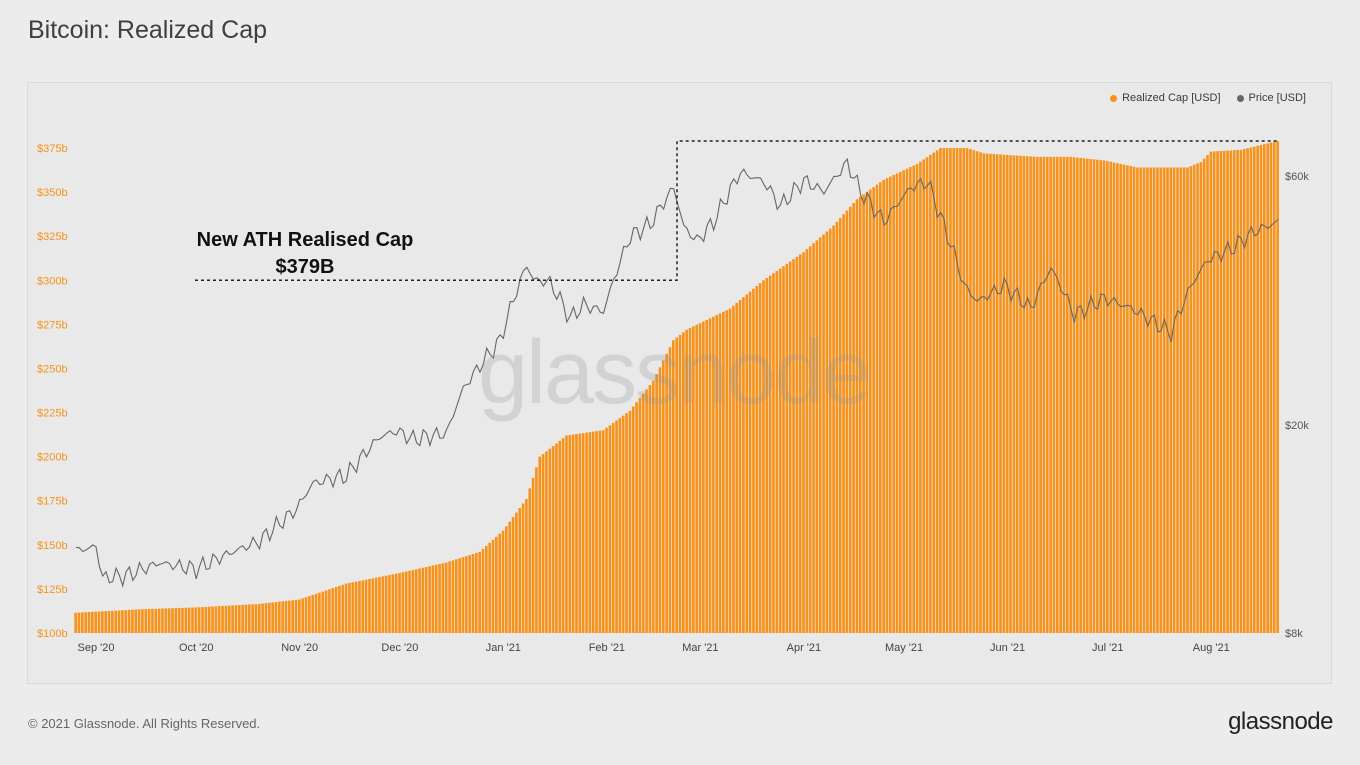  What do you see at coordinates (1171, 98) in the screenshot?
I see `legend-label-realized-cap: Realized Cap [USD]` at bounding box center [1171, 98].